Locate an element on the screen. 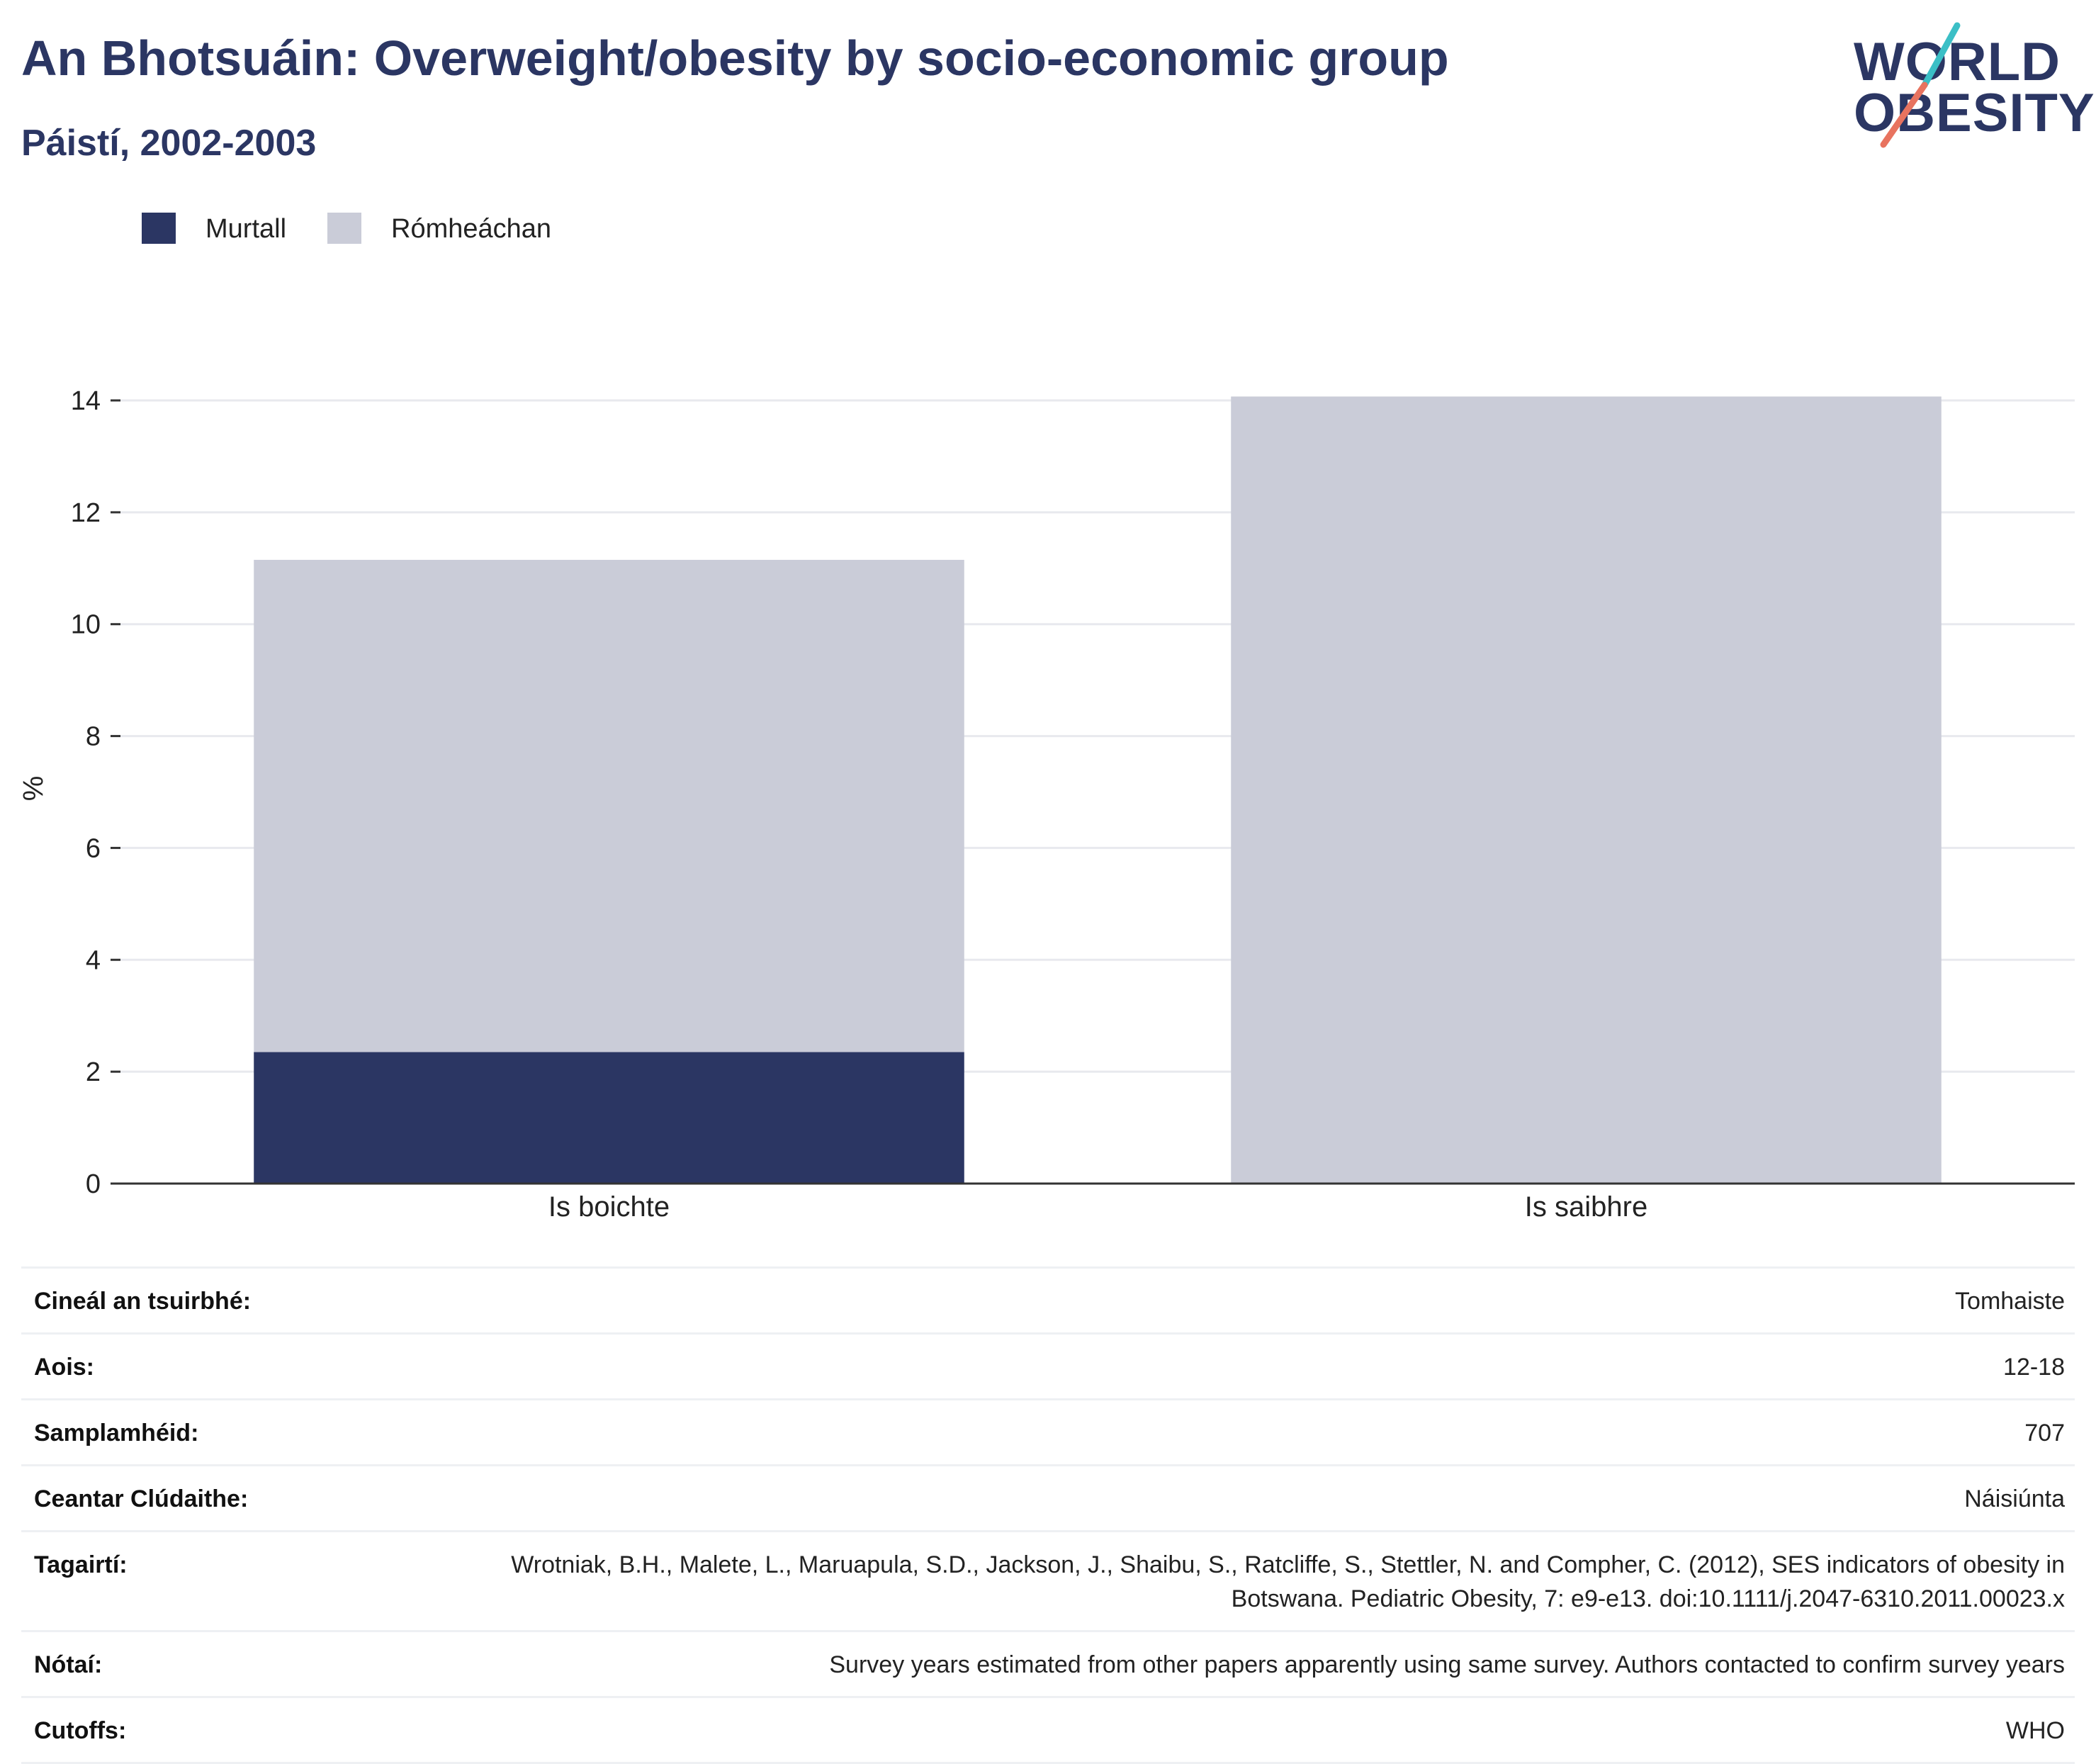  y-tick-label: 12 is located at coordinates (86, 513).